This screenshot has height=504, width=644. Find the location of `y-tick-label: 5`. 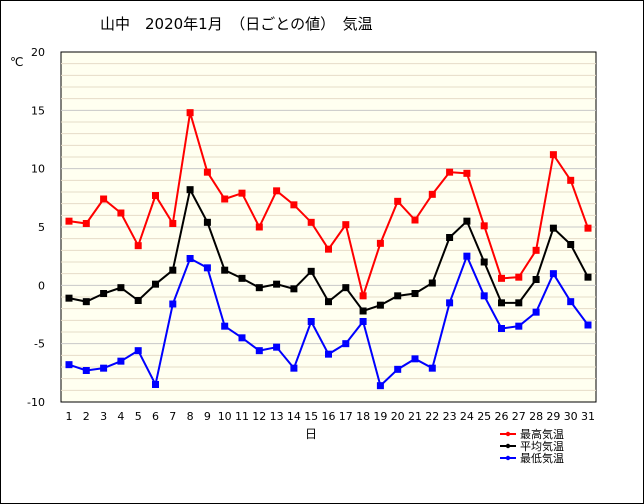

y-tick-label: 5 is located at coordinates (41, 227).